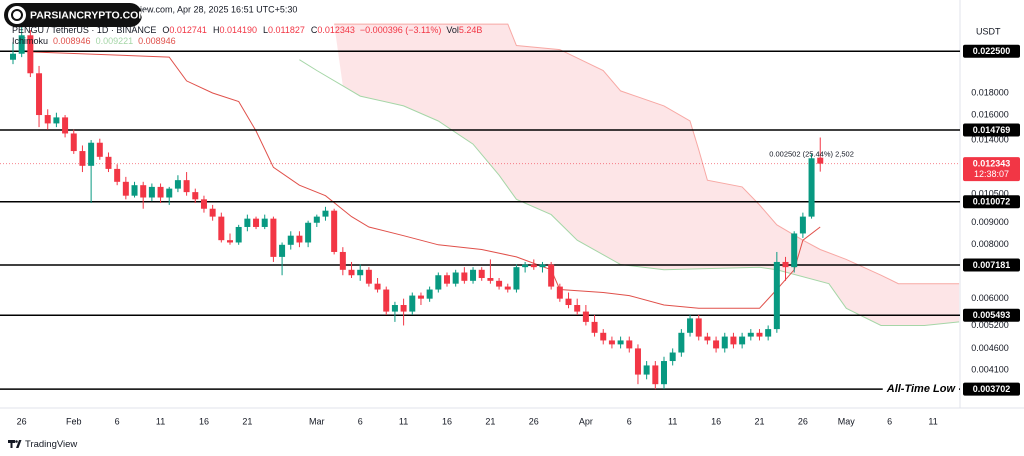 The height and width of the screenshot is (456, 1024). I want to click on ohlc-label: H, so click(216, 30).